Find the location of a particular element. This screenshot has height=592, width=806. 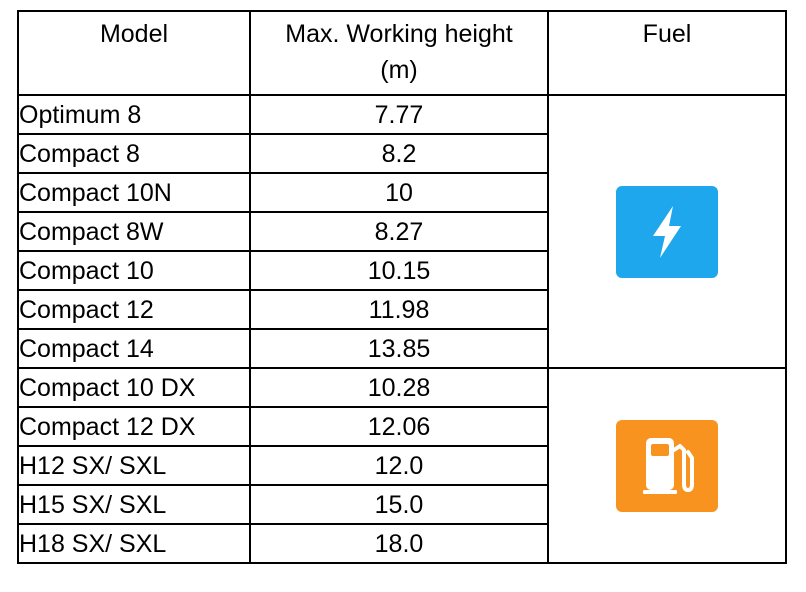

table-row: Compact 10 10.15 is located at coordinates (401, 270).